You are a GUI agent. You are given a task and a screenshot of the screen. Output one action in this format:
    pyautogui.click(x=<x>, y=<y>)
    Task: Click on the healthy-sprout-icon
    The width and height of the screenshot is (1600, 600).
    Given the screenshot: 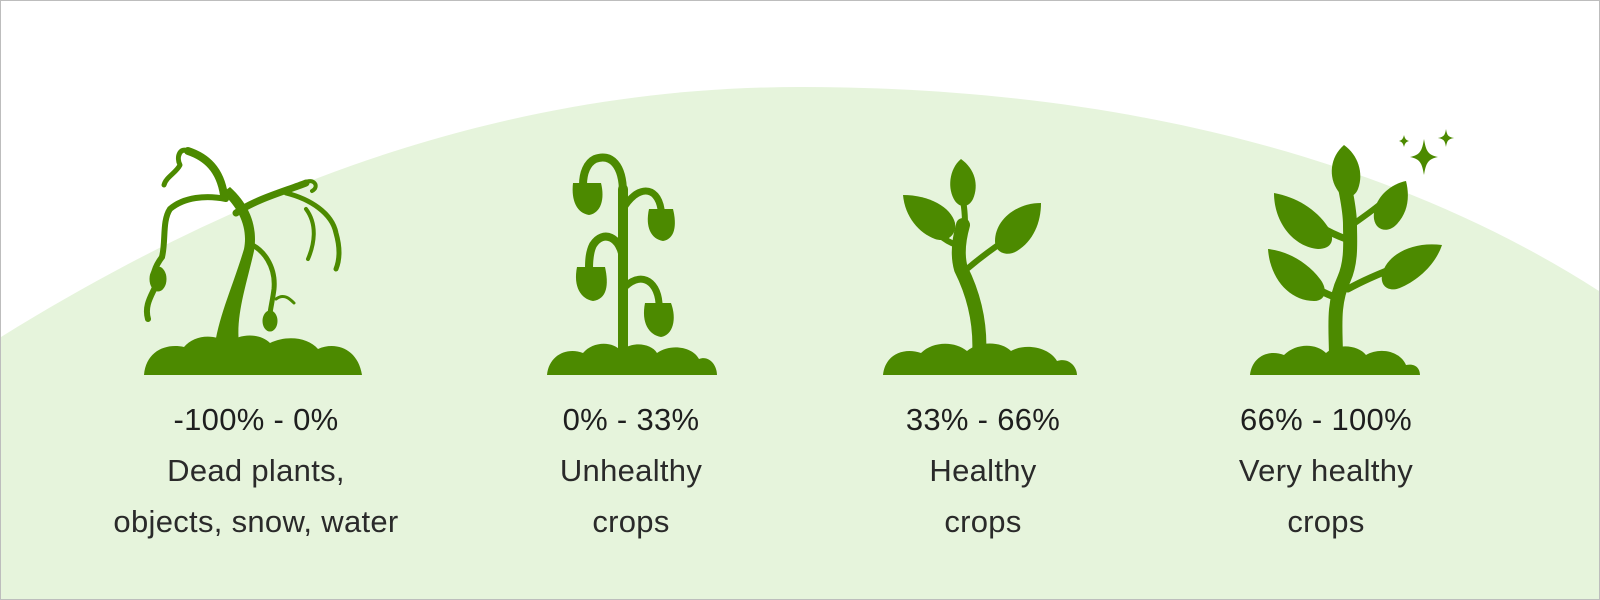 What is the action you would take?
    pyautogui.click(x=980, y=267)
    